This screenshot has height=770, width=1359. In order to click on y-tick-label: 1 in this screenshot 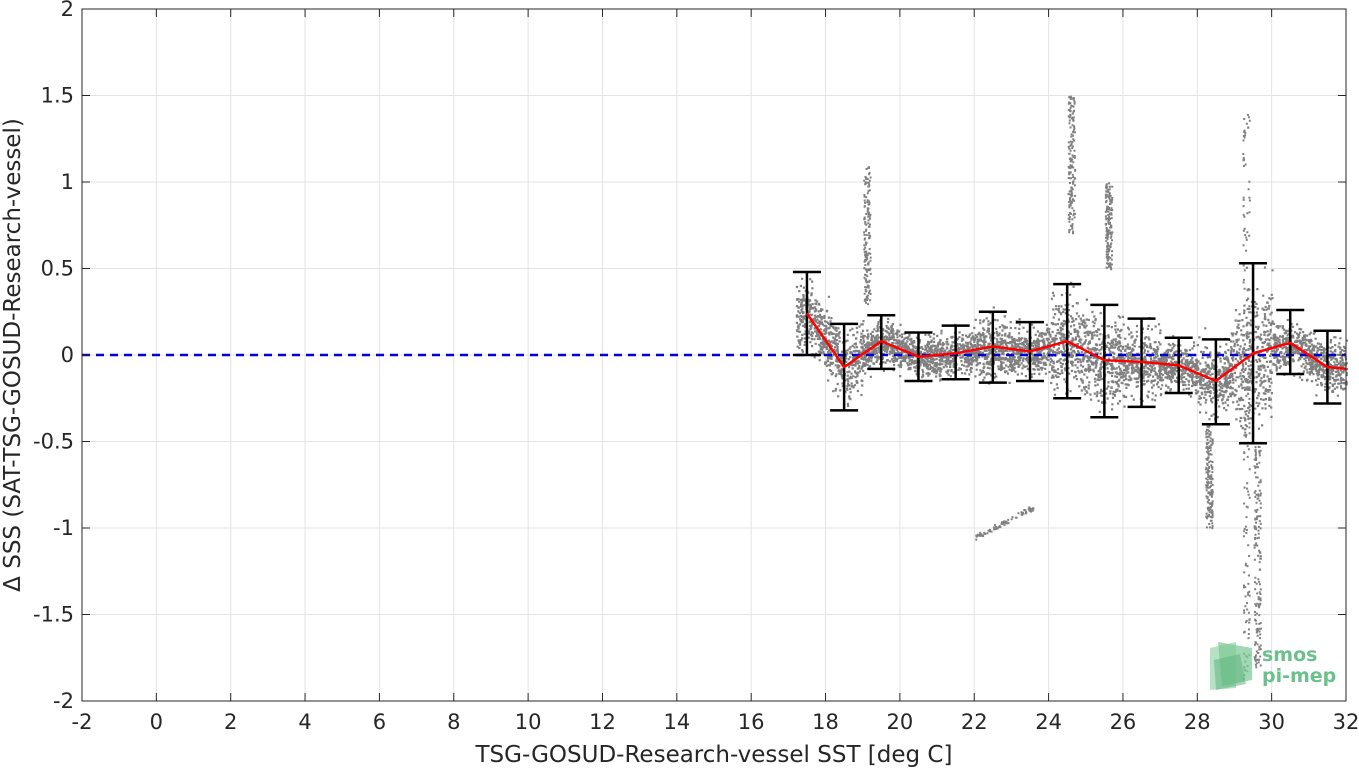, I will do `click(67, 182)`.